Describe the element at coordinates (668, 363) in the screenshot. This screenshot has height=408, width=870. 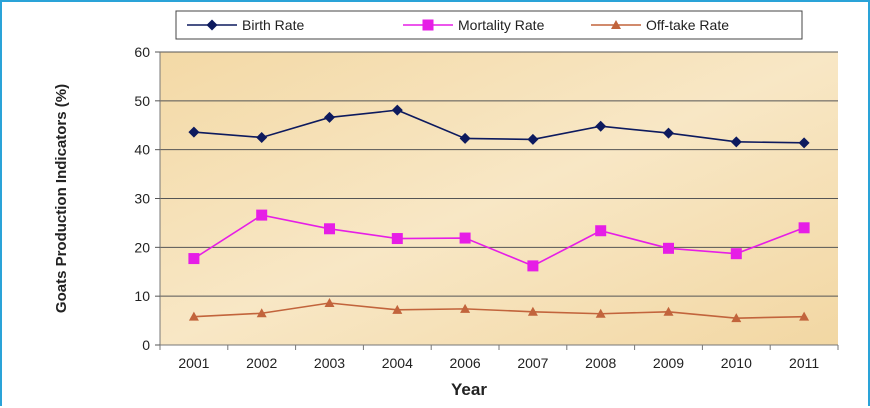
I see `x-tick-label: 2009` at that location.